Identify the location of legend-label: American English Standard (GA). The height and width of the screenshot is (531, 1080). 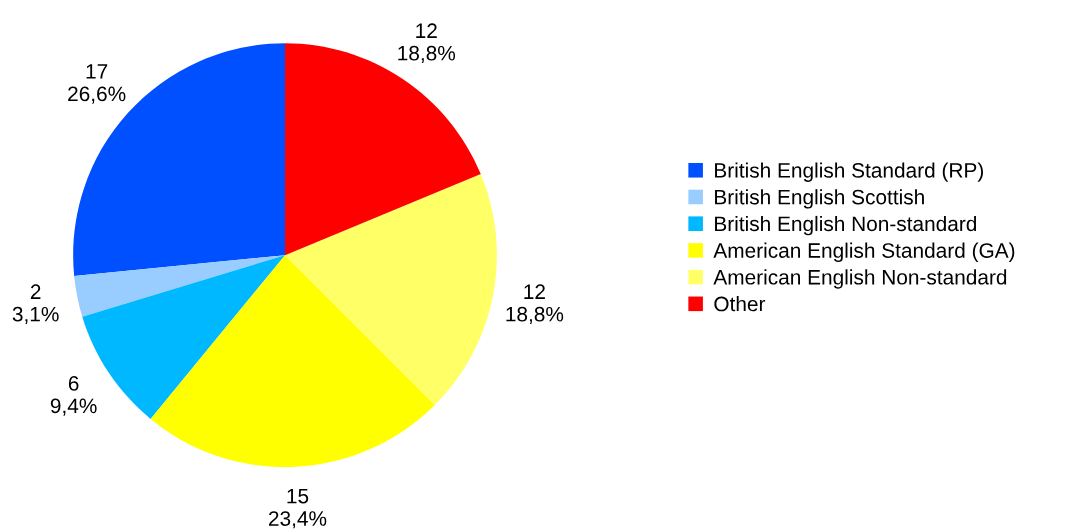
(864, 252).